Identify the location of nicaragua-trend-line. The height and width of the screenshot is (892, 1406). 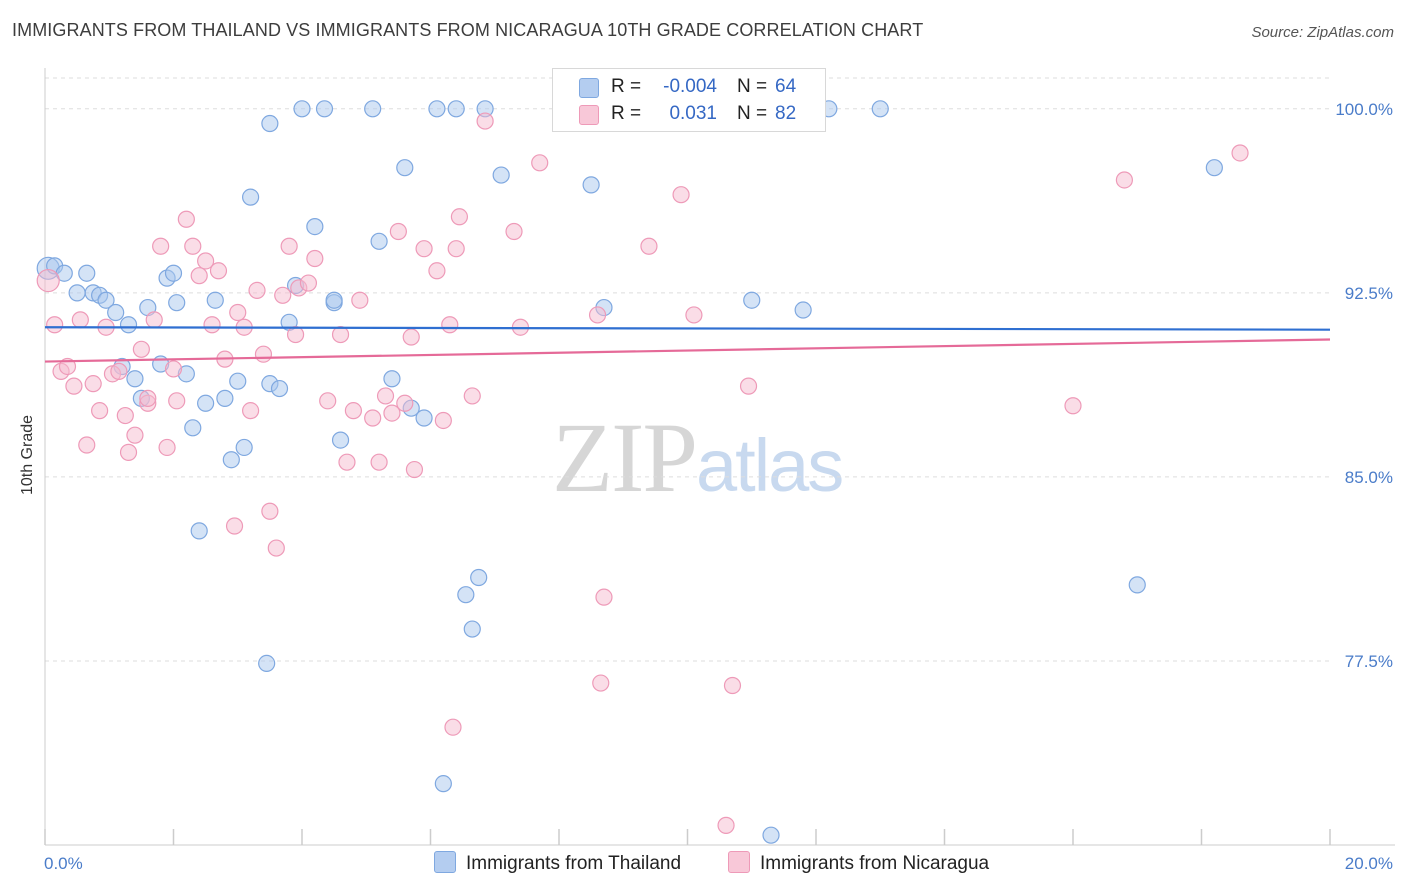
(687, 350).